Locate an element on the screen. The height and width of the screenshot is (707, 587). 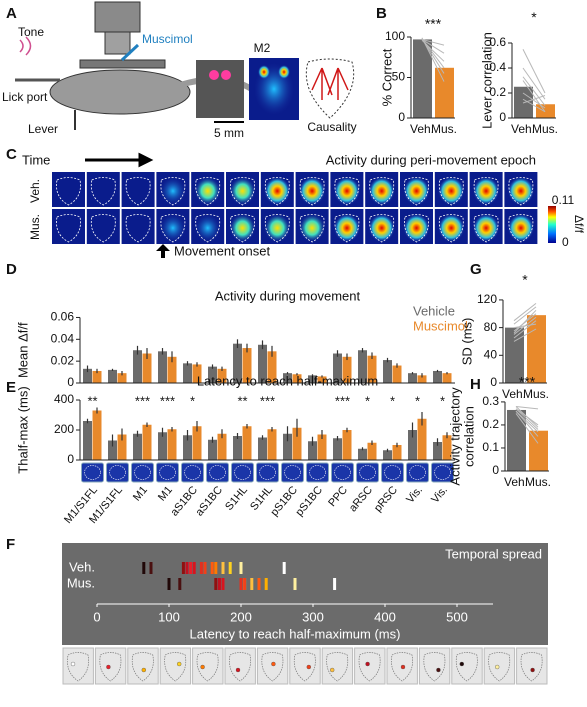
x-tick-label: 100 is located at coordinates (169, 616).